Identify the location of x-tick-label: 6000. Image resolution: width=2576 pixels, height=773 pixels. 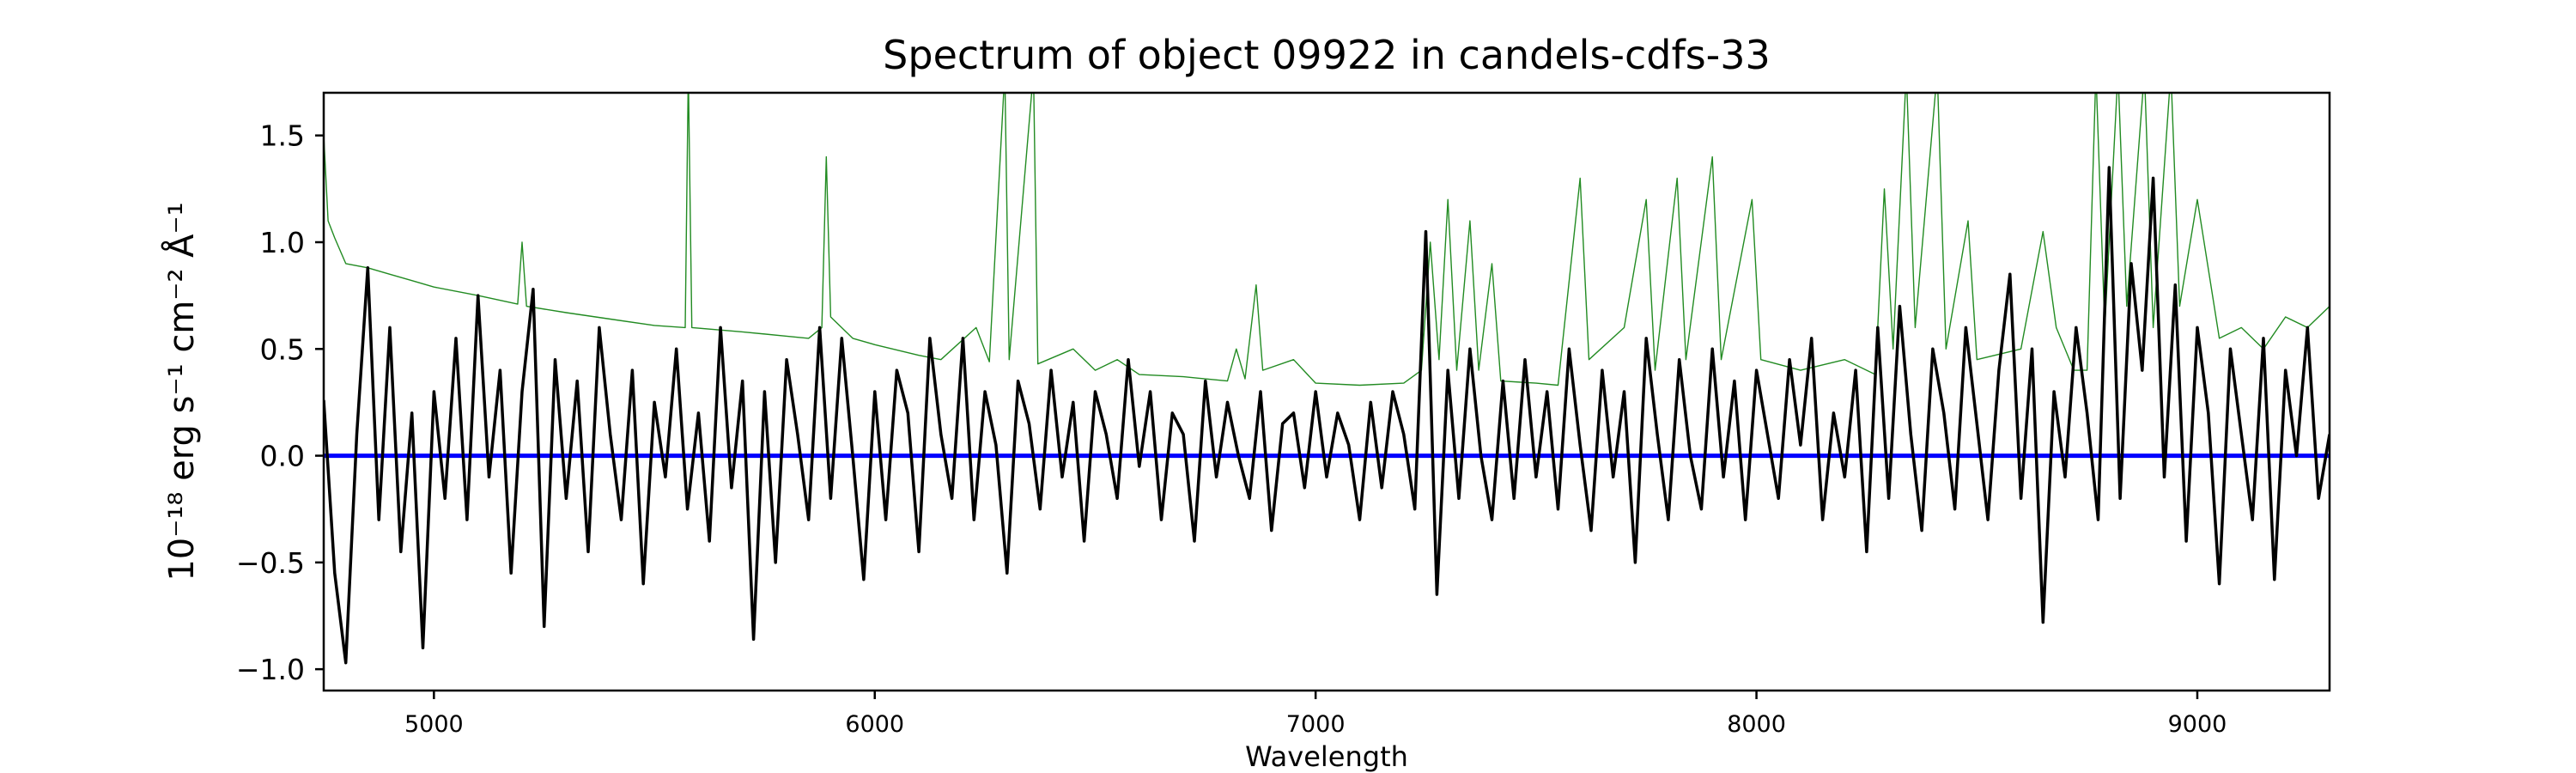
(874, 724).